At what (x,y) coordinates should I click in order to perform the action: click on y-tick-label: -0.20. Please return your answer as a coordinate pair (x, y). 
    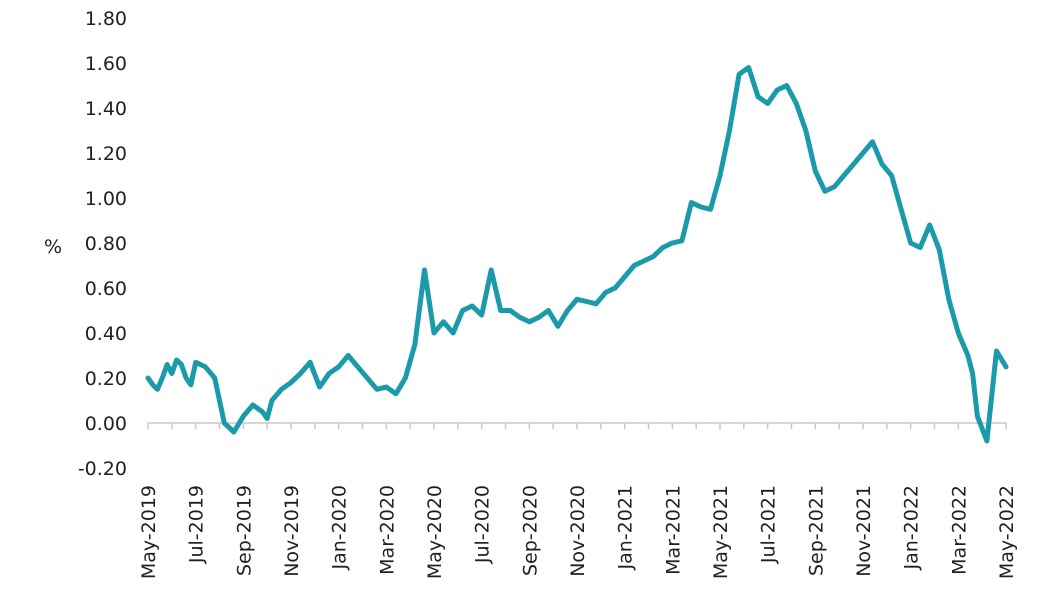
    Looking at the image, I should click on (102, 469).